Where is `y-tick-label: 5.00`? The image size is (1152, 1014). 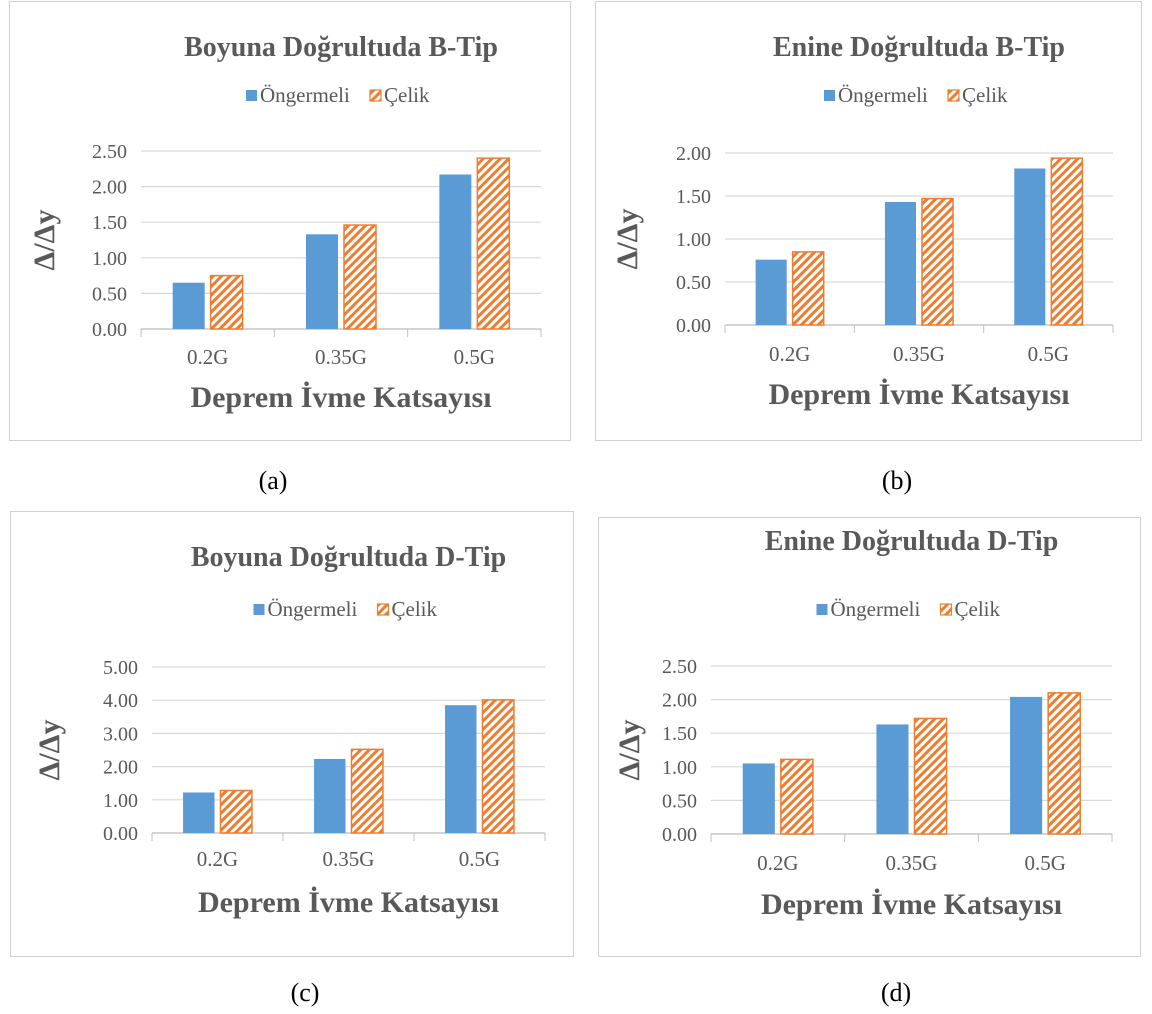 y-tick-label: 5.00 is located at coordinates (120, 668).